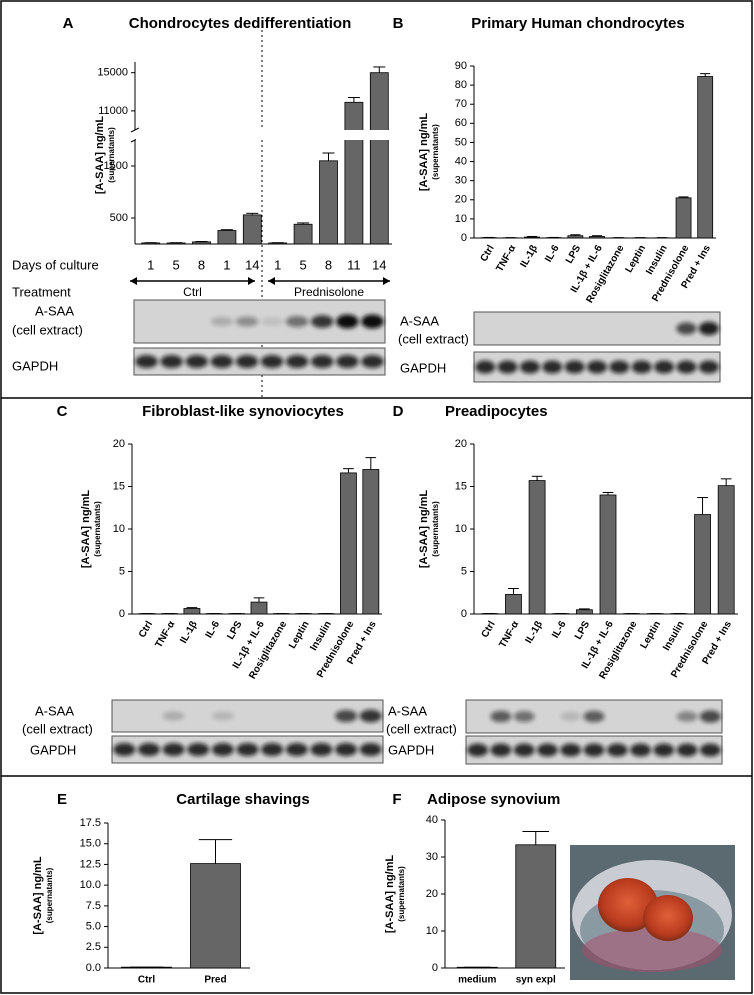 The width and height of the screenshot is (754, 995). I want to click on x-tick-label: IL-6, so click(559, 629).